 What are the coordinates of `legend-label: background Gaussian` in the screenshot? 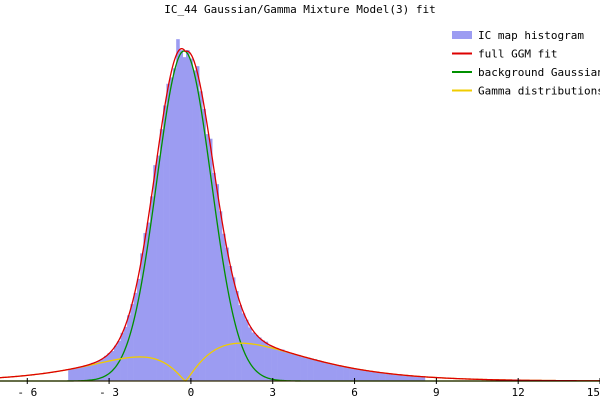 It's located at (539, 72).